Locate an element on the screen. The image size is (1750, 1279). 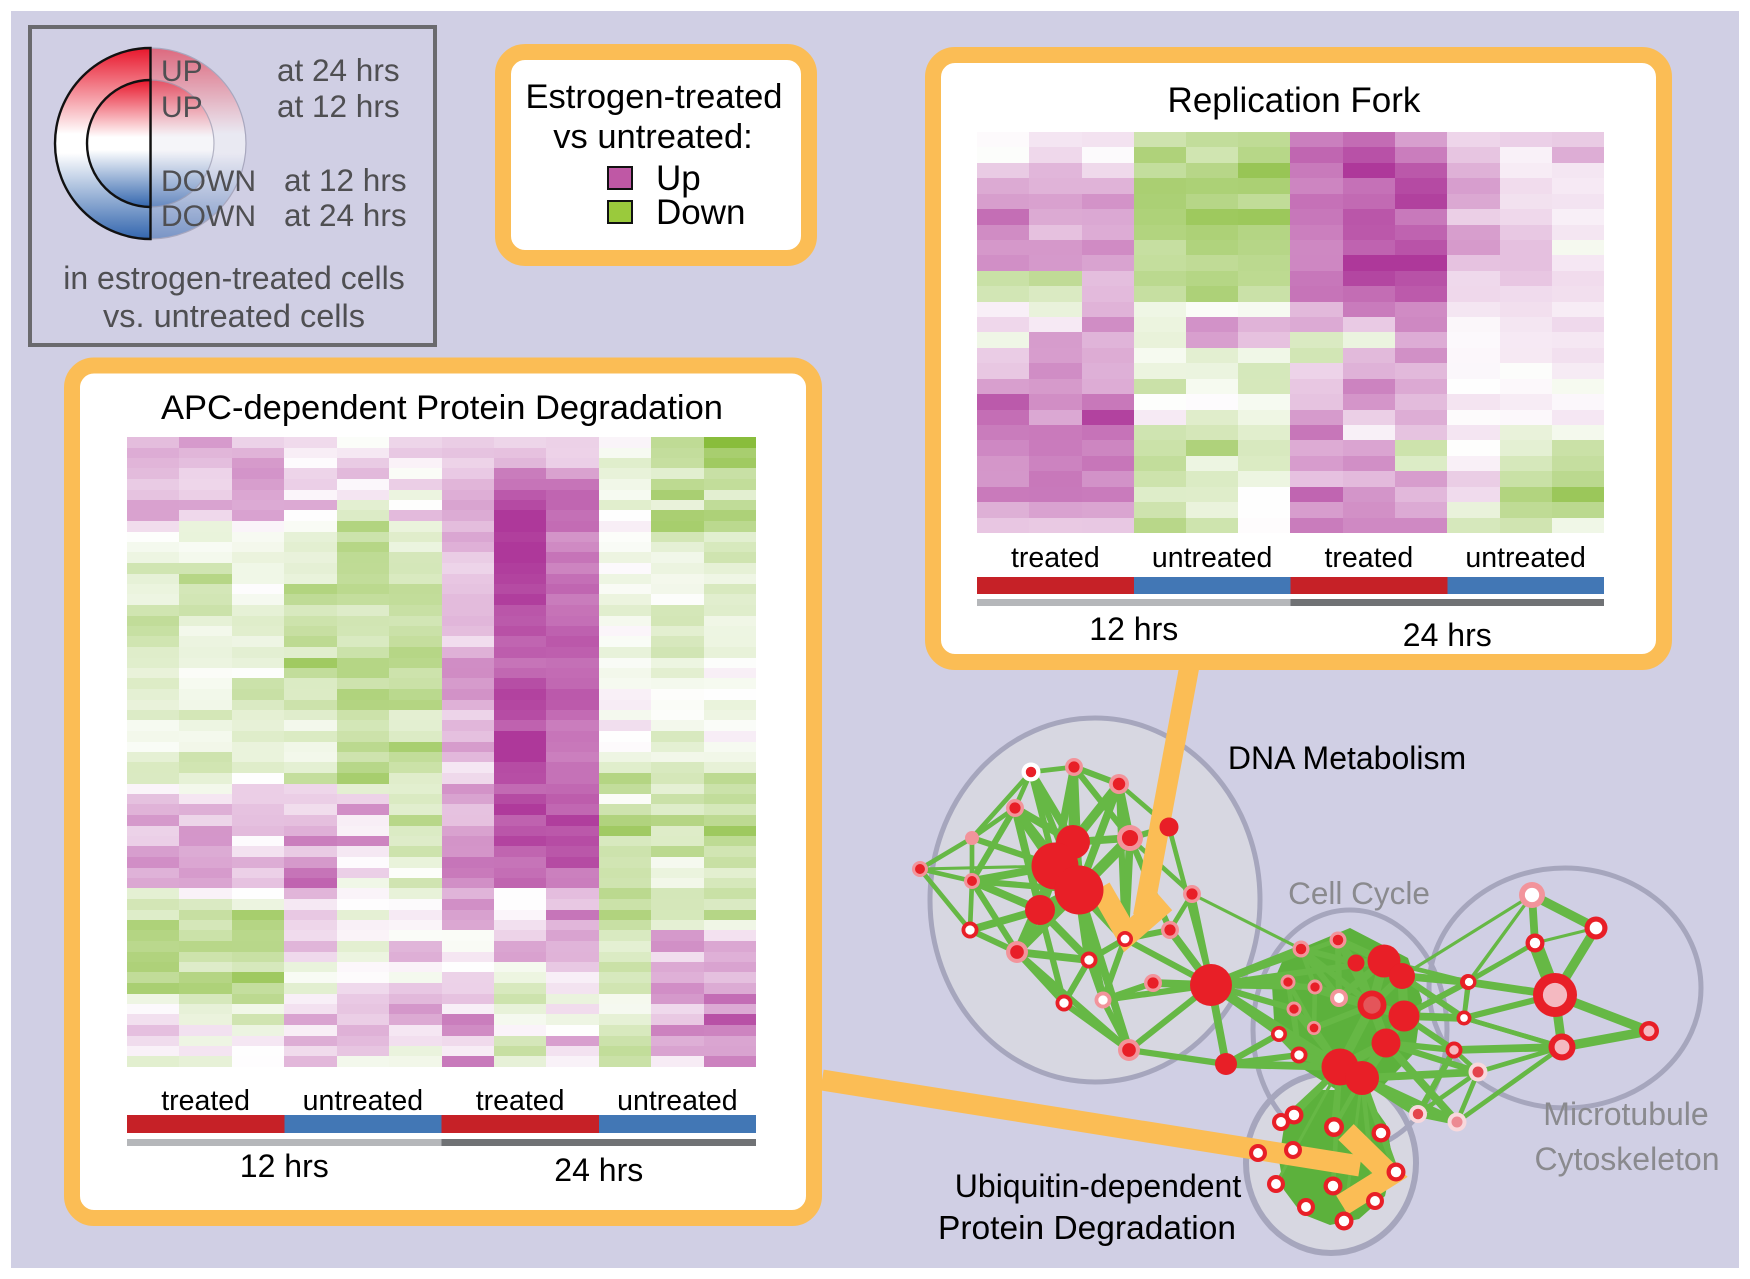
svg-text: Cytoskeleton is located at coordinates (1627, 1159).